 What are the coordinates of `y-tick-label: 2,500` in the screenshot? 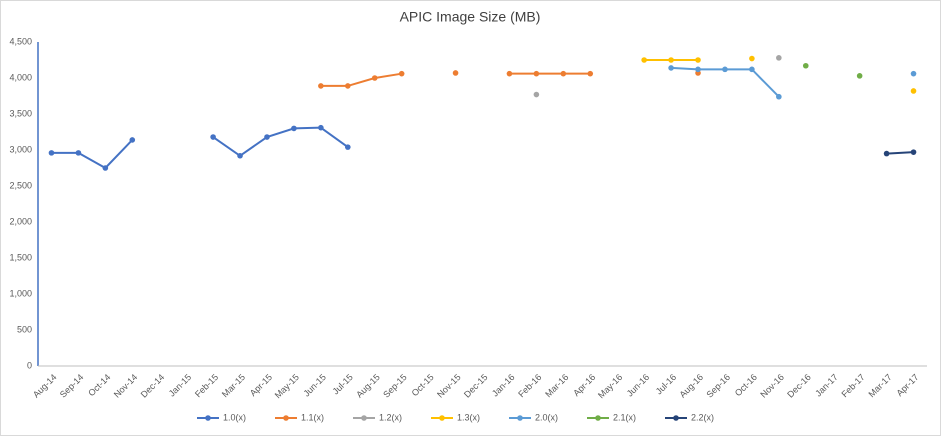 It's located at (20, 185).